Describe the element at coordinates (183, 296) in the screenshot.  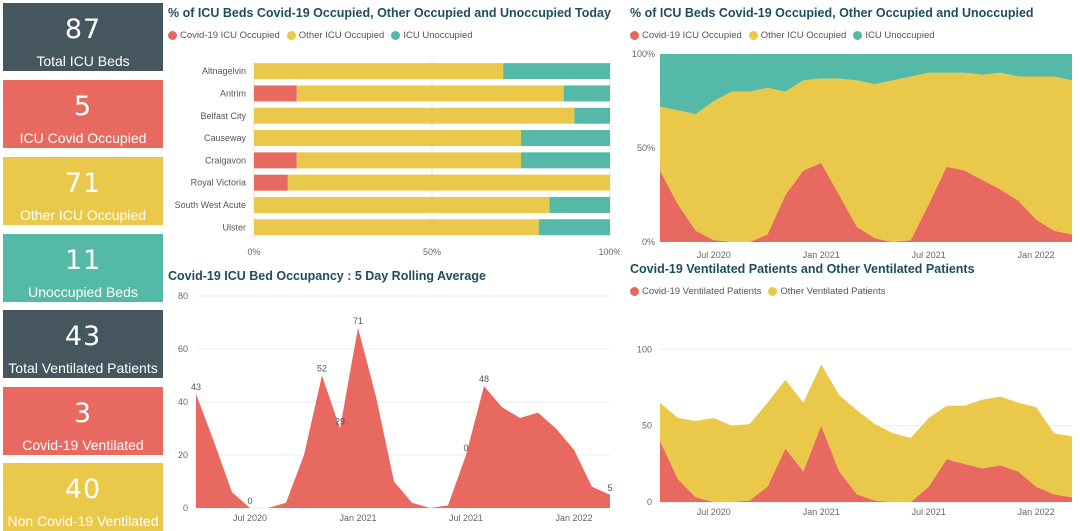
I see `y-tick-label: 80` at that location.